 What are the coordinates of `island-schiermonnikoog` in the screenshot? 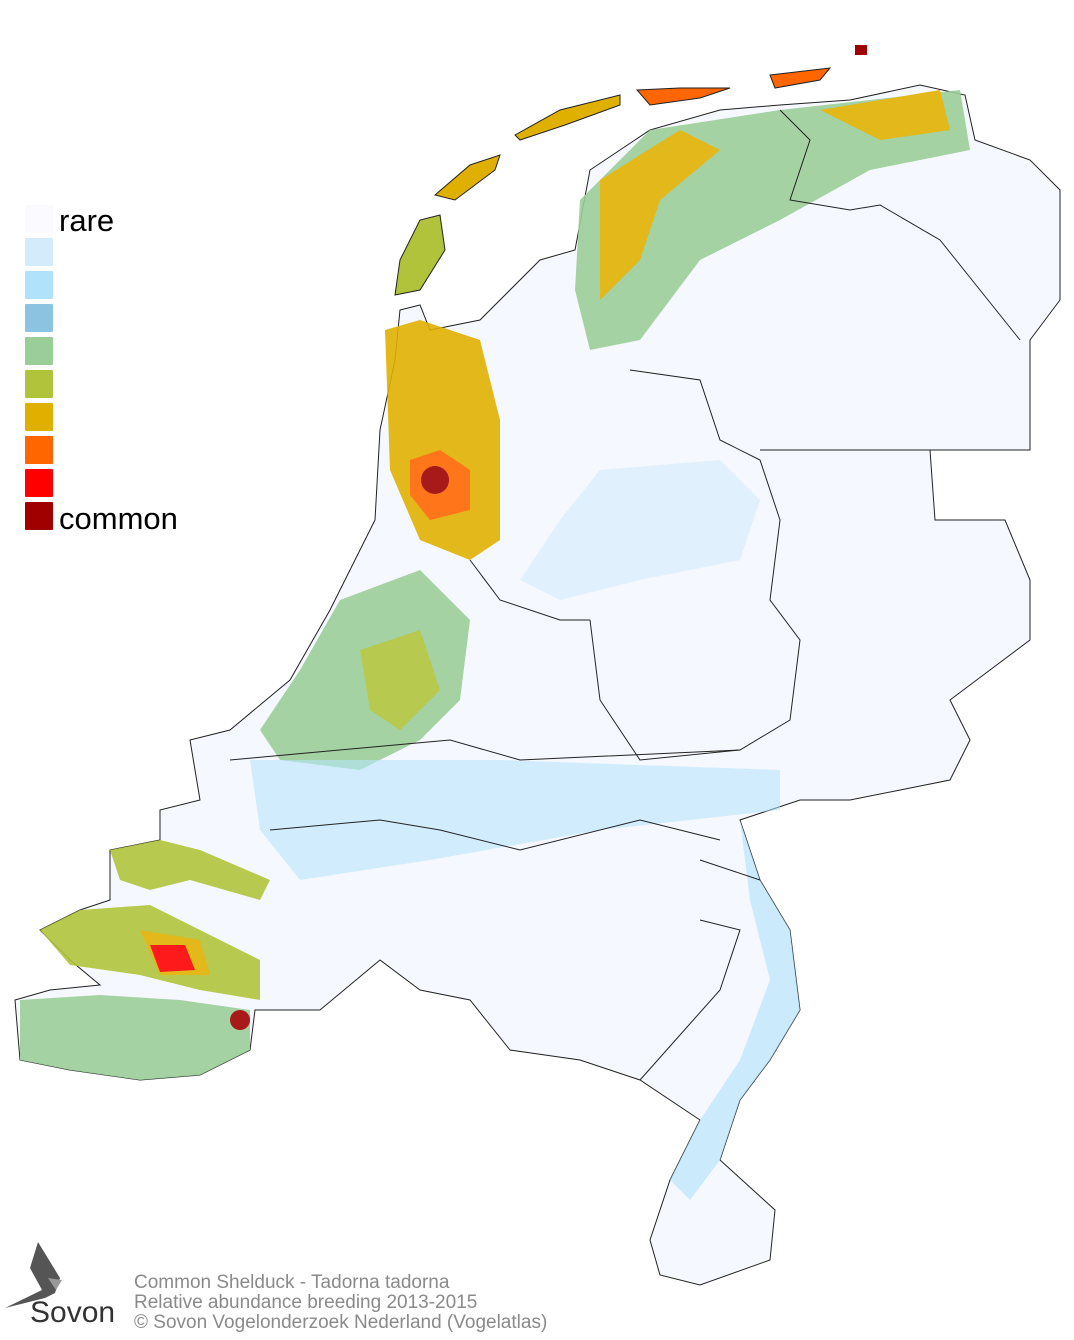 It's located at (800, 78).